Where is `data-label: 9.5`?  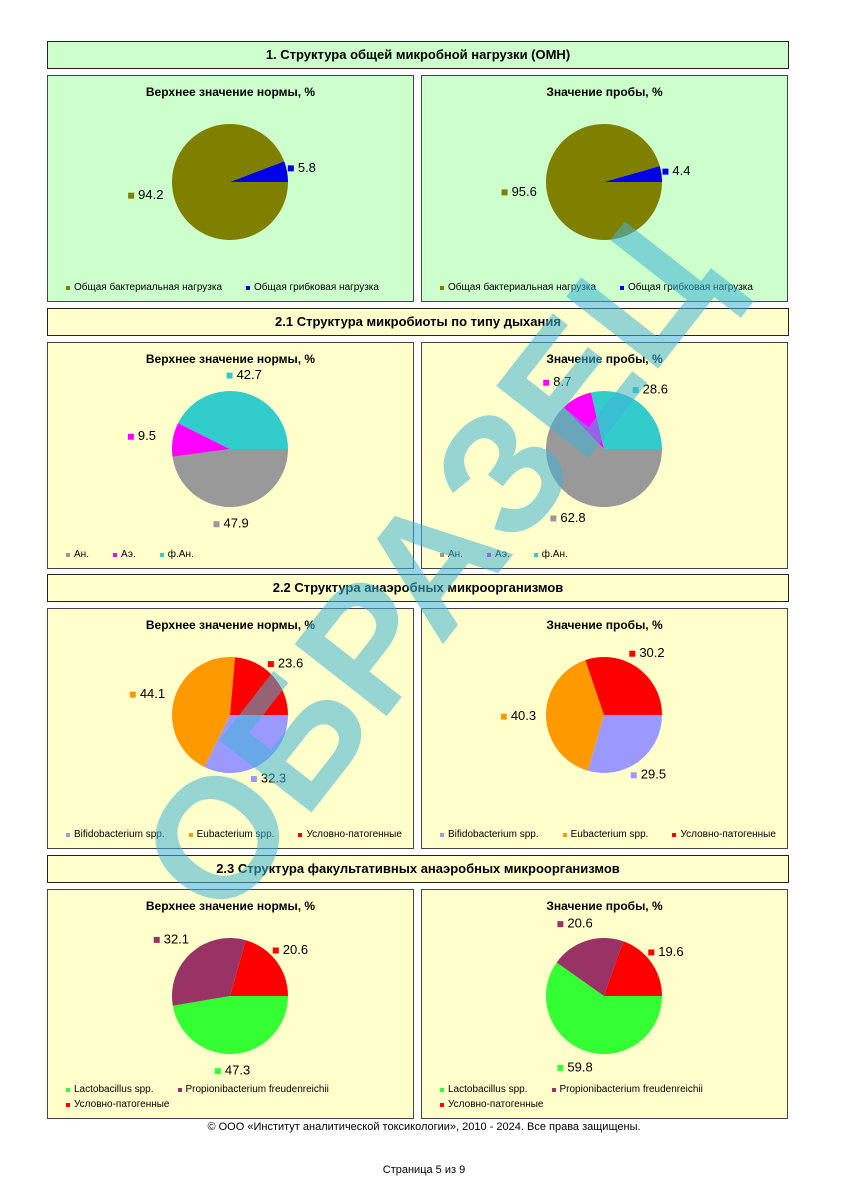 data-label: 9.5 is located at coordinates (147, 435).